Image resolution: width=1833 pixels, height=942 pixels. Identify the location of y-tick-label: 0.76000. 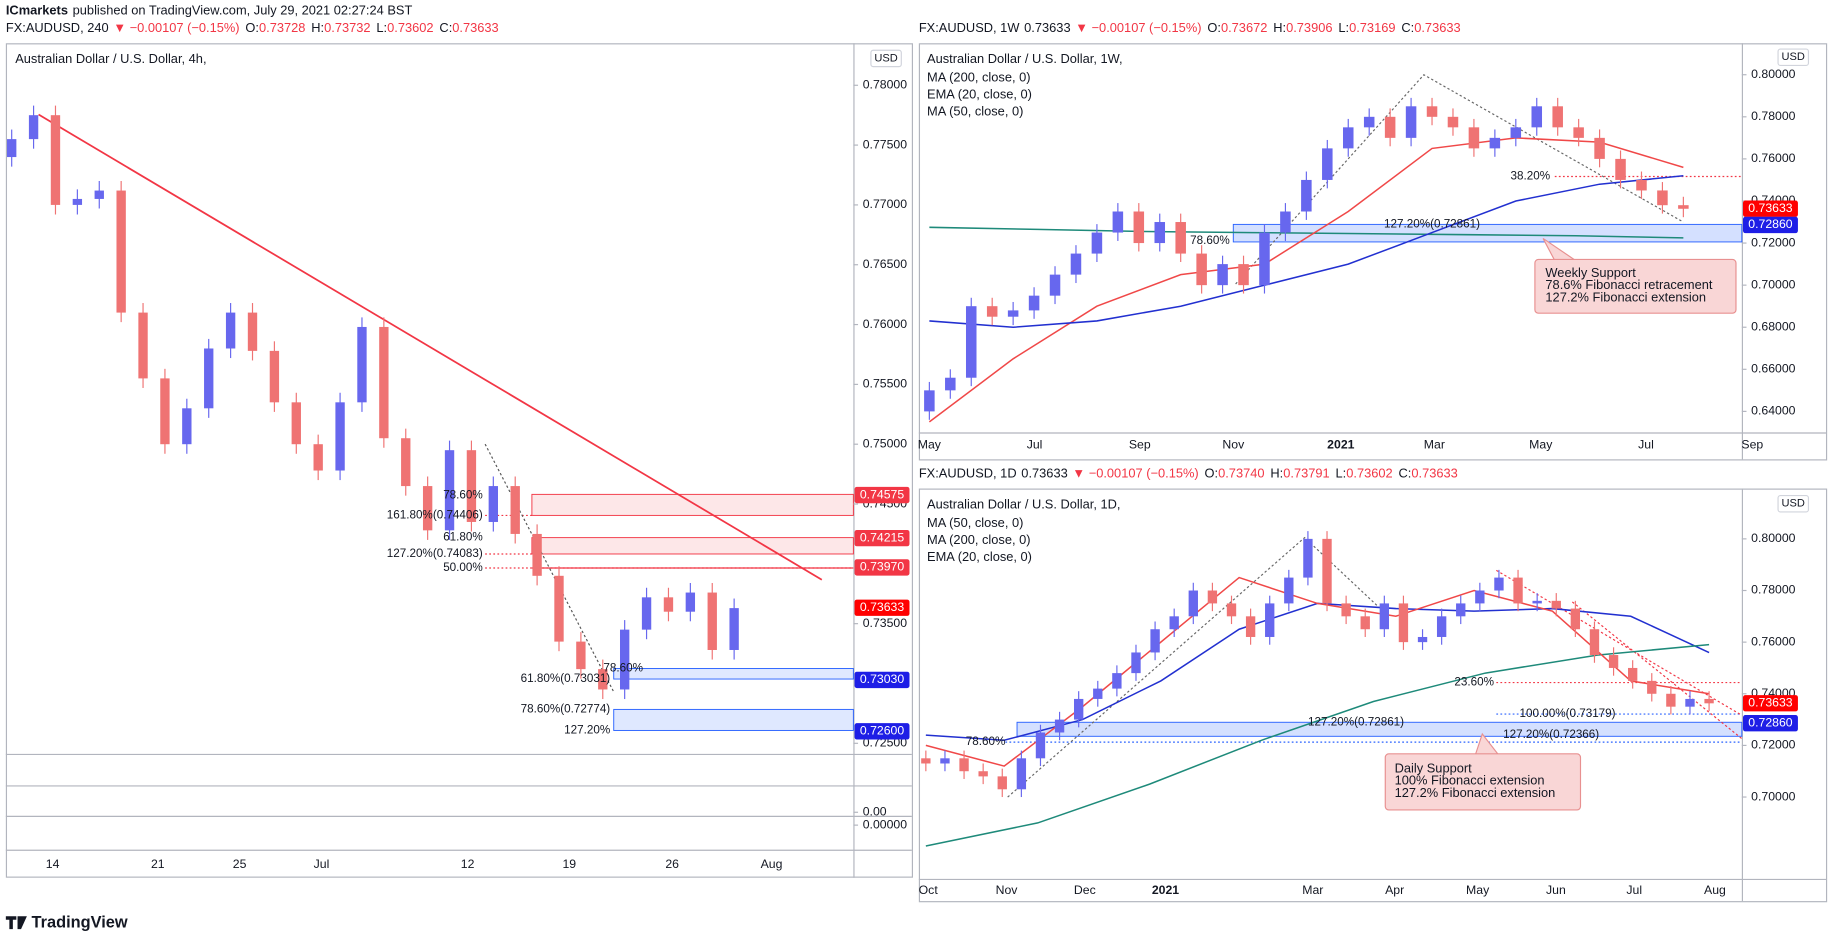
(885, 324).